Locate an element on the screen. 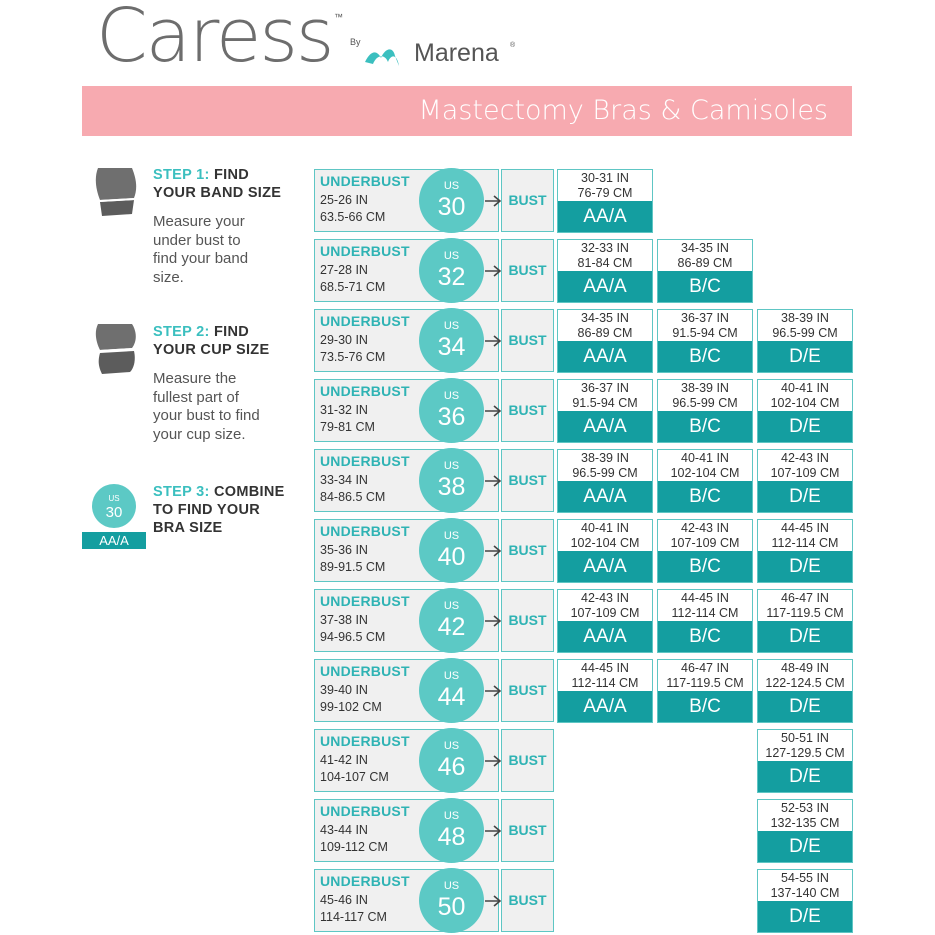 The width and height of the screenshot is (935, 935). band-size-number: 42 is located at coordinates (451, 627).